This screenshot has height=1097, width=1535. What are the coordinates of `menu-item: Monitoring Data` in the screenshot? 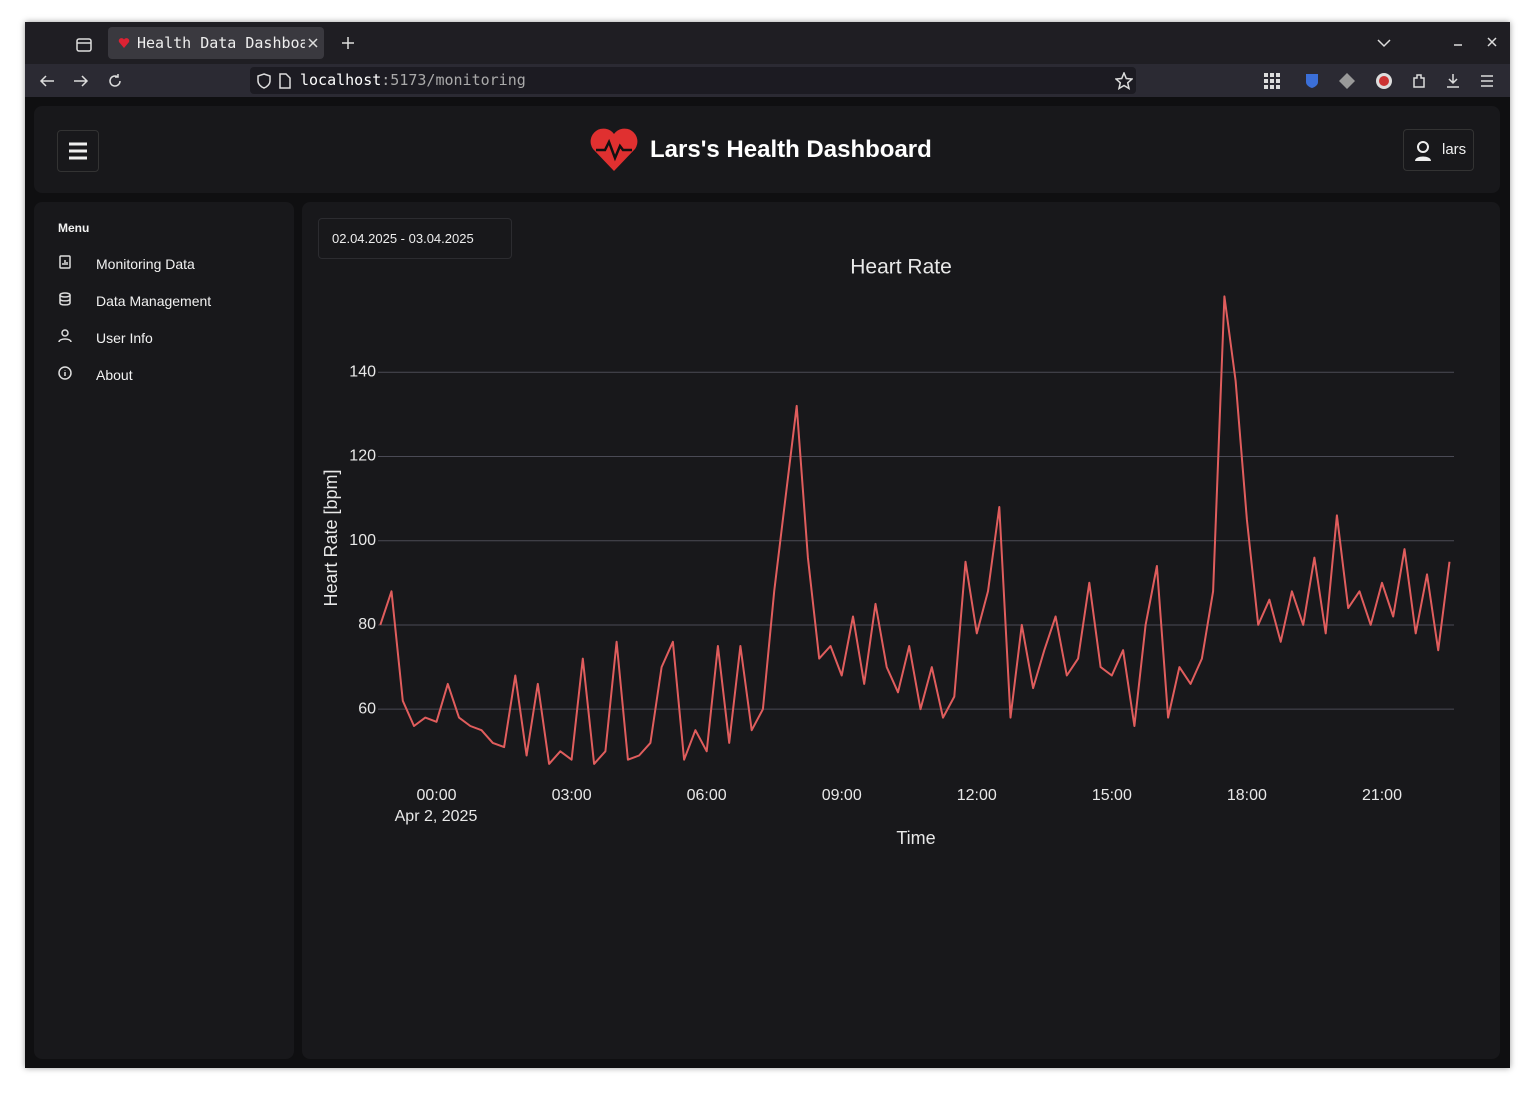 It's located at (145, 264).